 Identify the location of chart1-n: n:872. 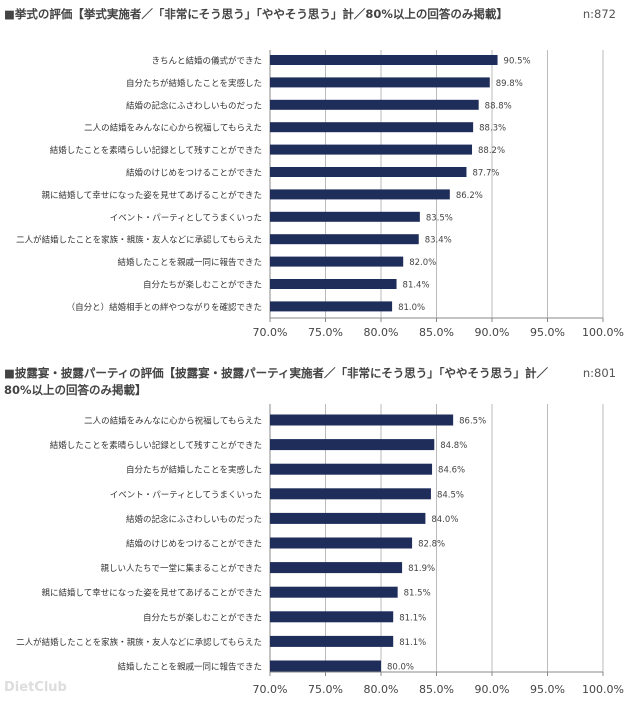
(599, 14).